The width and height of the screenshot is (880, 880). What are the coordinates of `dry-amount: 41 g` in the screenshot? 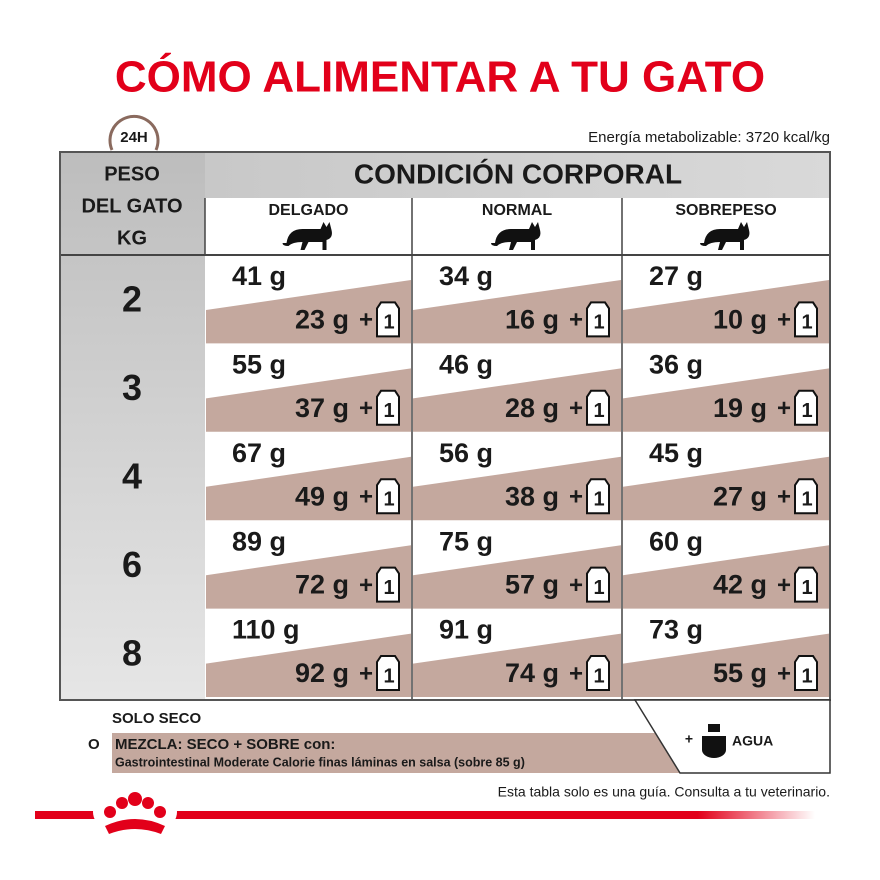 It's located at (259, 276).